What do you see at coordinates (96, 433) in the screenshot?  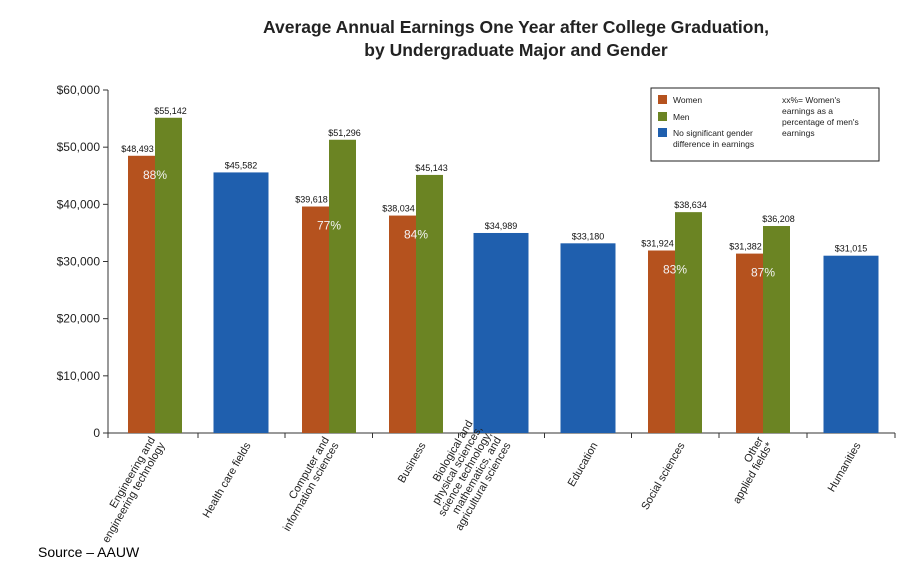 I see `y-tick-label: 0` at bounding box center [96, 433].